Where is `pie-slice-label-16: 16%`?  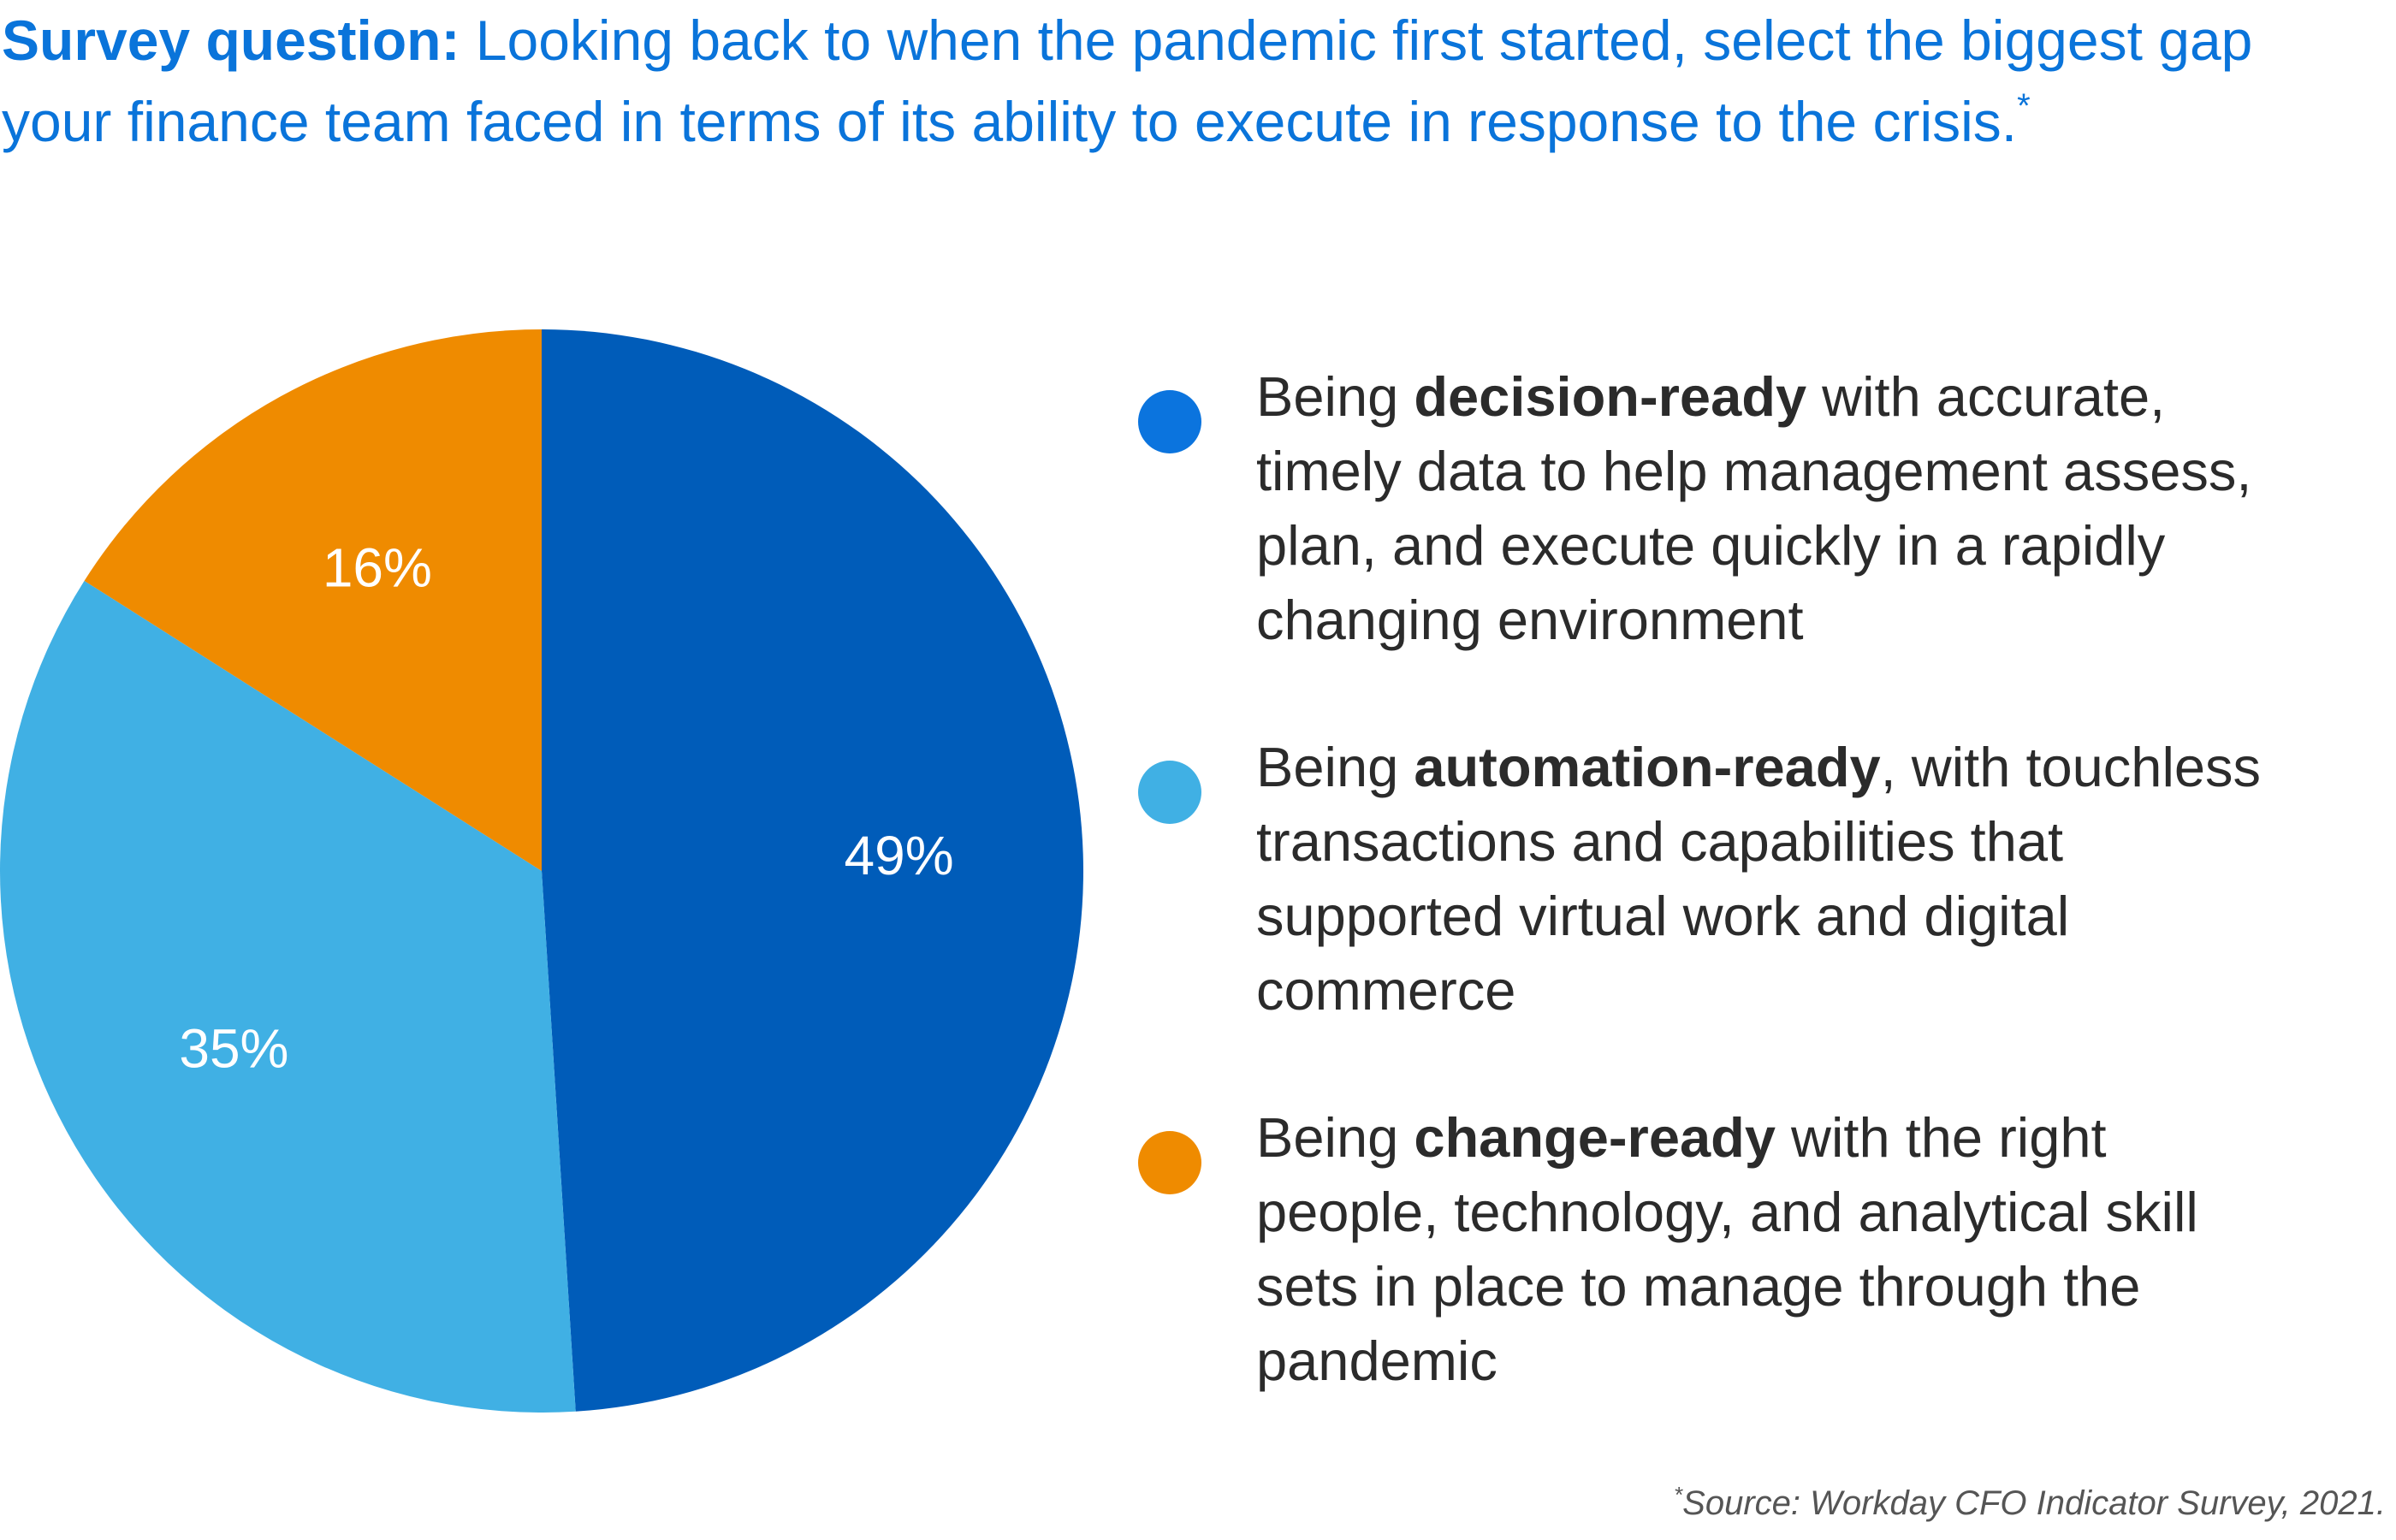
pie-slice-label-16: 16% is located at coordinates (377, 567).